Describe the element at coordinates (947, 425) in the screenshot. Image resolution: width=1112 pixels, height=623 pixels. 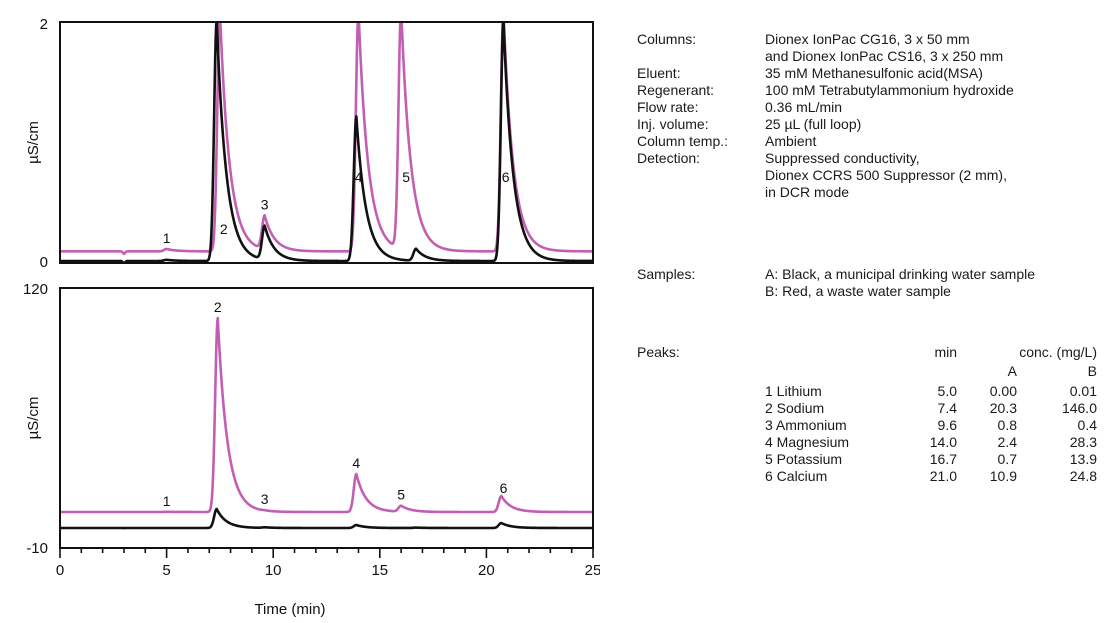
I see `peak-min: 9.6` at that location.